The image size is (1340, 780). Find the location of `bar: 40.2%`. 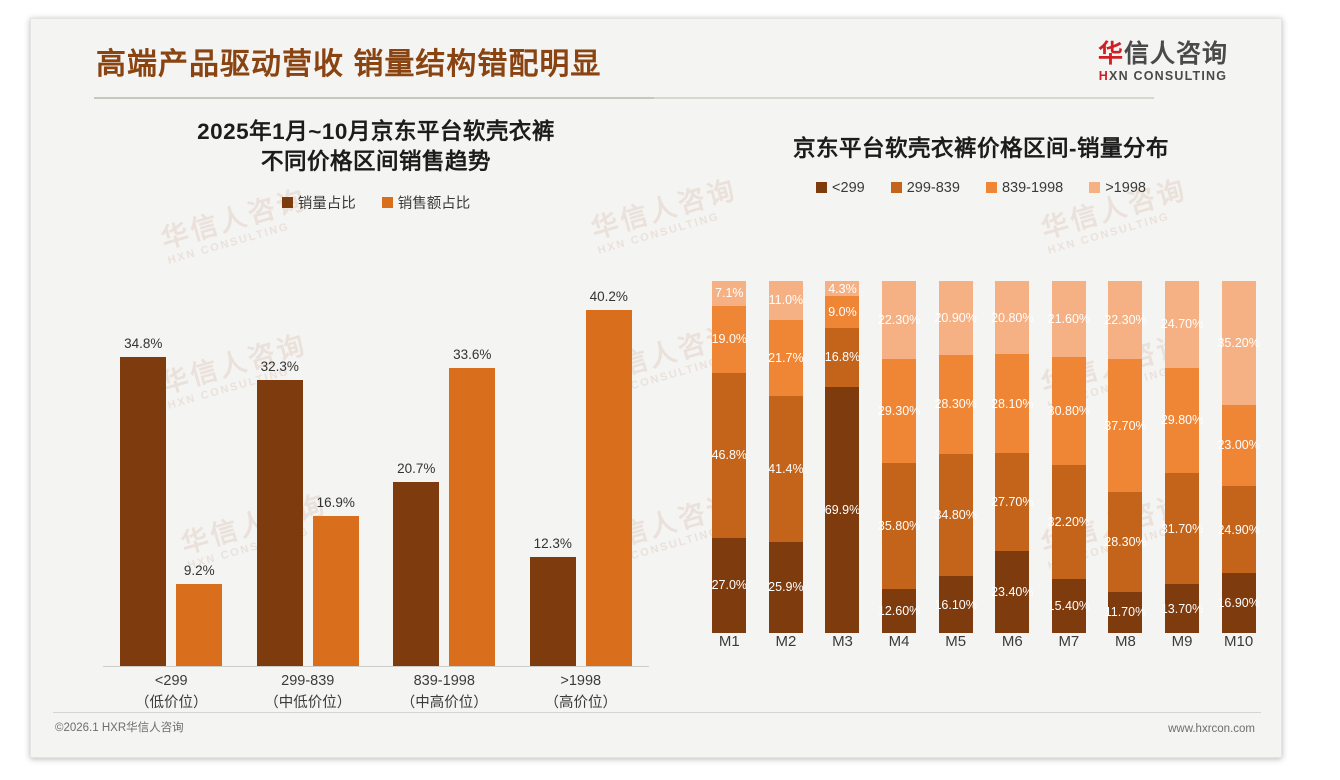

bar: 40.2% is located at coordinates (608, 477).